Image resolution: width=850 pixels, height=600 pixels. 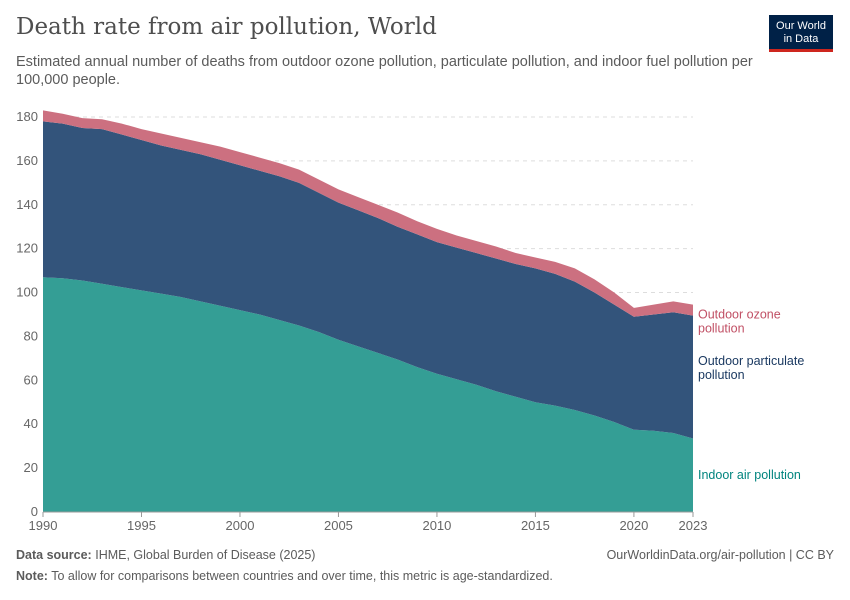 What do you see at coordinates (338, 525) in the screenshot?
I see `x-tick-label: 2005` at bounding box center [338, 525].